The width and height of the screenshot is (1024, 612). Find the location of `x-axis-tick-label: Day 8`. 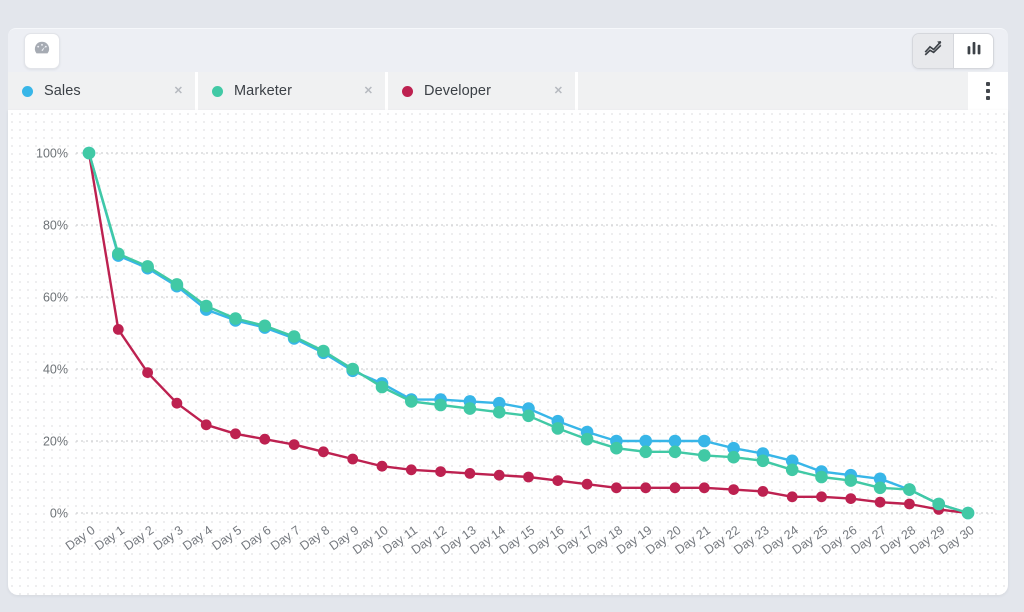

x-axis-tick-label: Day 8 is located at coordinates (314, 538).